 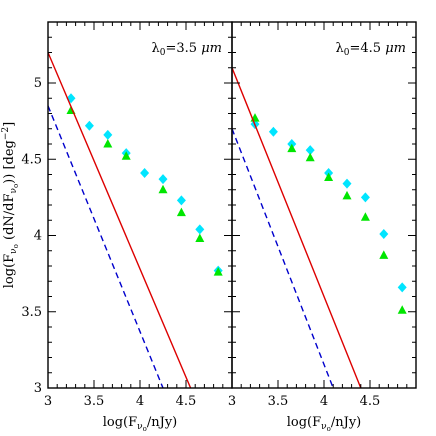 What do you see at coordinates (38, 83) in the screenshot?
I see `y-tick-label: 5` at bounding box center [38, 83].